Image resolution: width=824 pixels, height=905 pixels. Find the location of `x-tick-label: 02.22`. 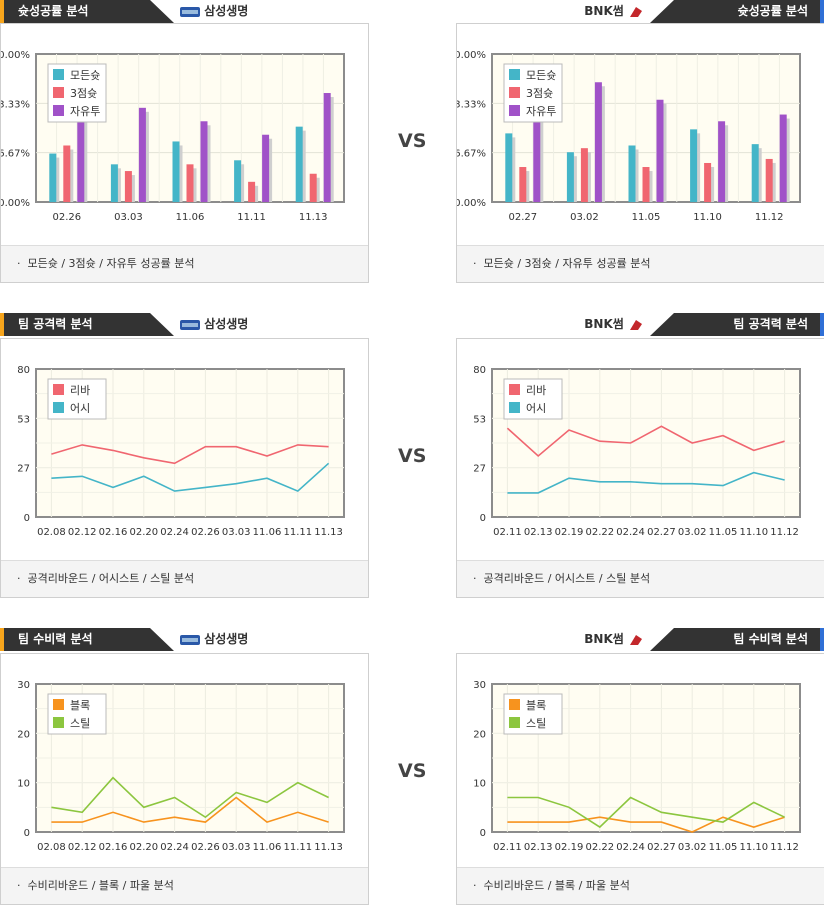

x-tick-label: 02.22 is located at coordinates (599, 847).